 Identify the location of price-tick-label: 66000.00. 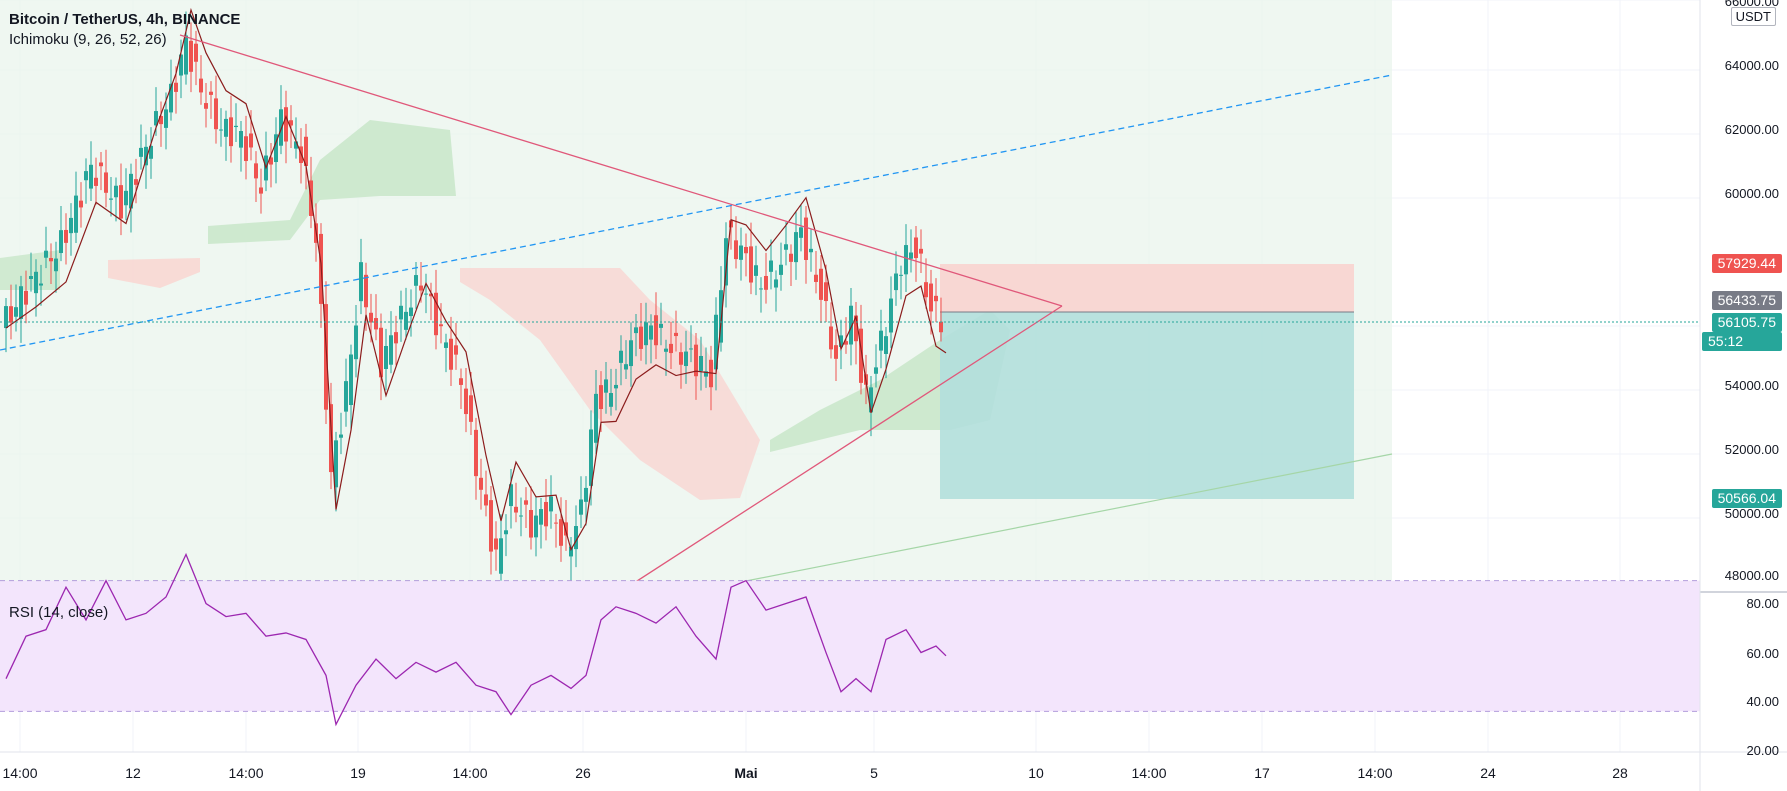
(1752, 4).